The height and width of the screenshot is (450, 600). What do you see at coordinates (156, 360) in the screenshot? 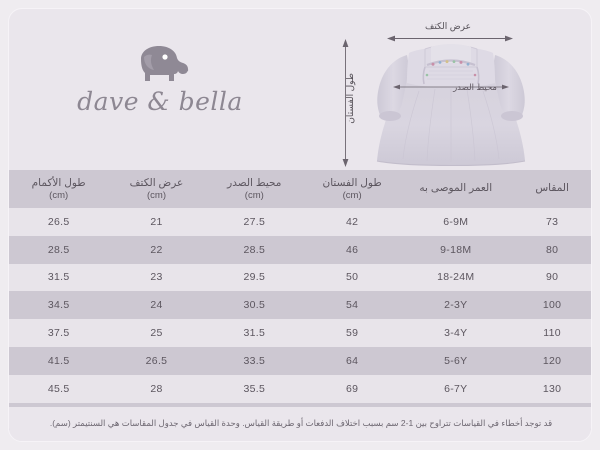
I see `cell-shoulder: 26.5` at bounding box center [156, 360].